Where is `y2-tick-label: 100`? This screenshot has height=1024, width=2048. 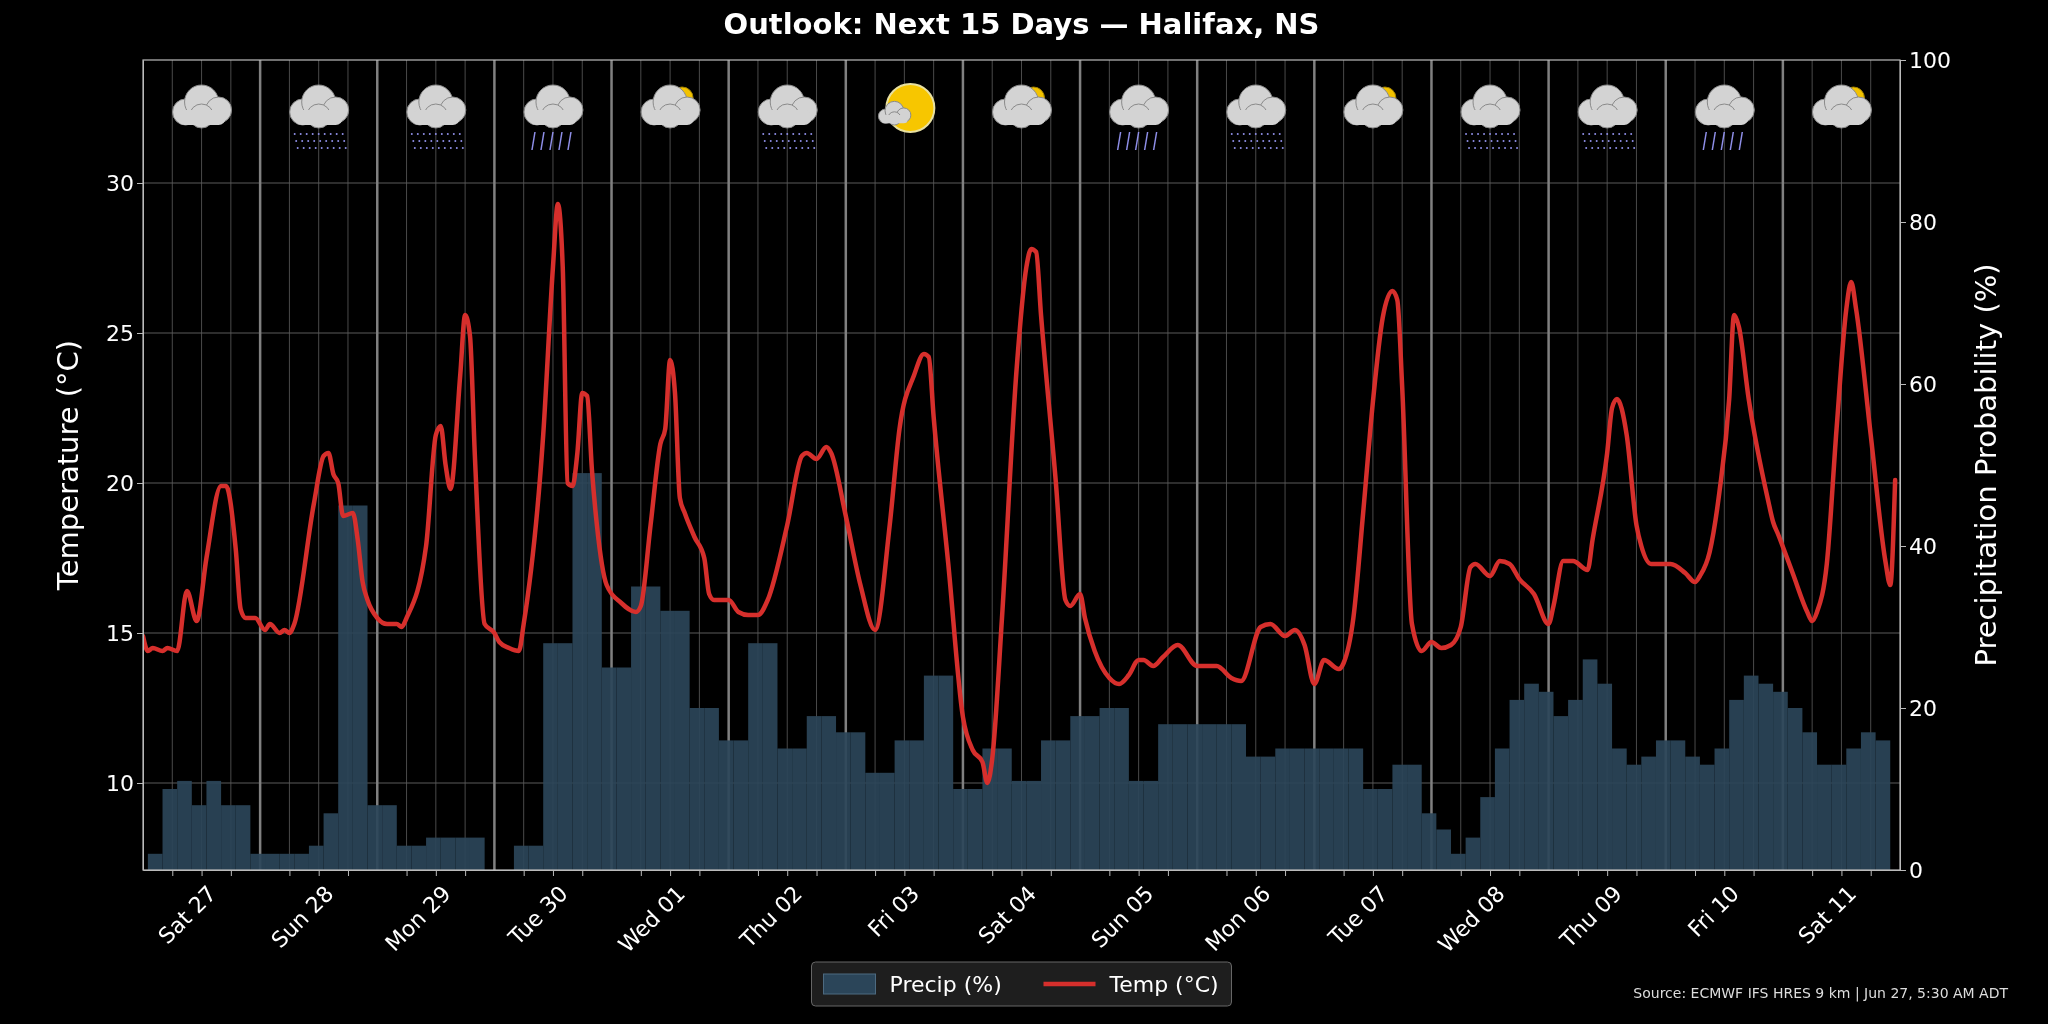
y2-tick-label: 100 is located at coordinates (1930, 60).